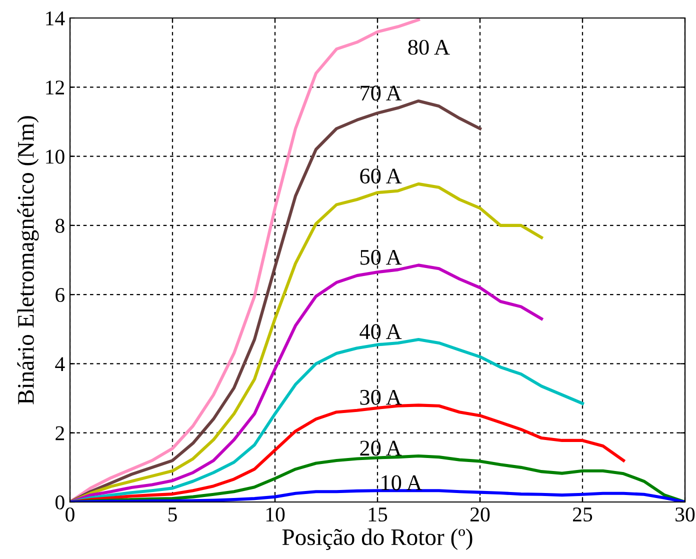 This screenshot has height=559, width=696. Describe the element at coordinates (348, 453) in the screenshot. I see `line-series` at that location.